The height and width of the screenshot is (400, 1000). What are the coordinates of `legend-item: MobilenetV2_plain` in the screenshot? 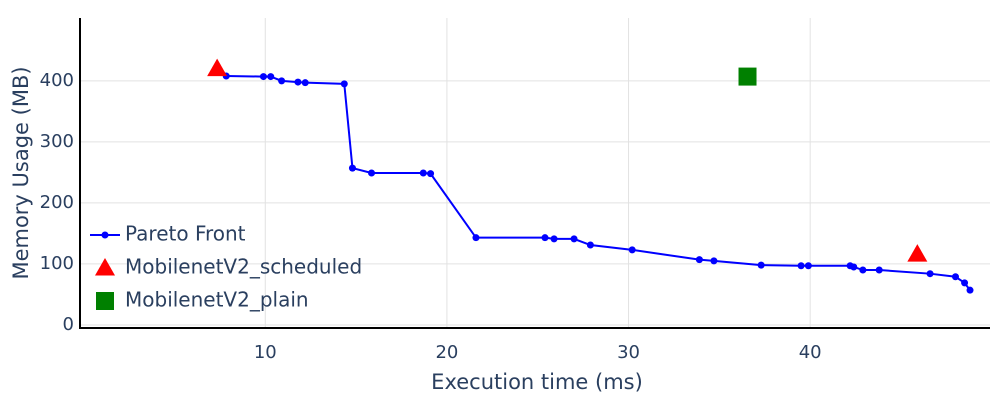 It's located at (202, 300).